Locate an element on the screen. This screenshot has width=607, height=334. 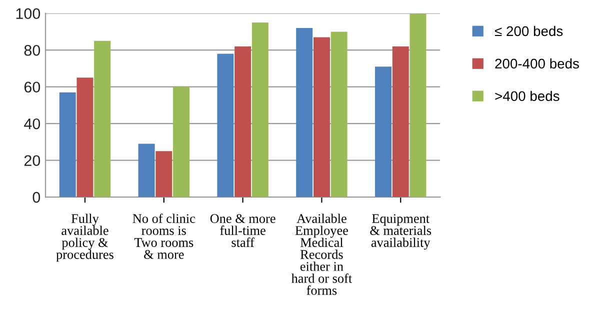
legend-label: ≤ 200 beds is located at coordinates (528, 31).